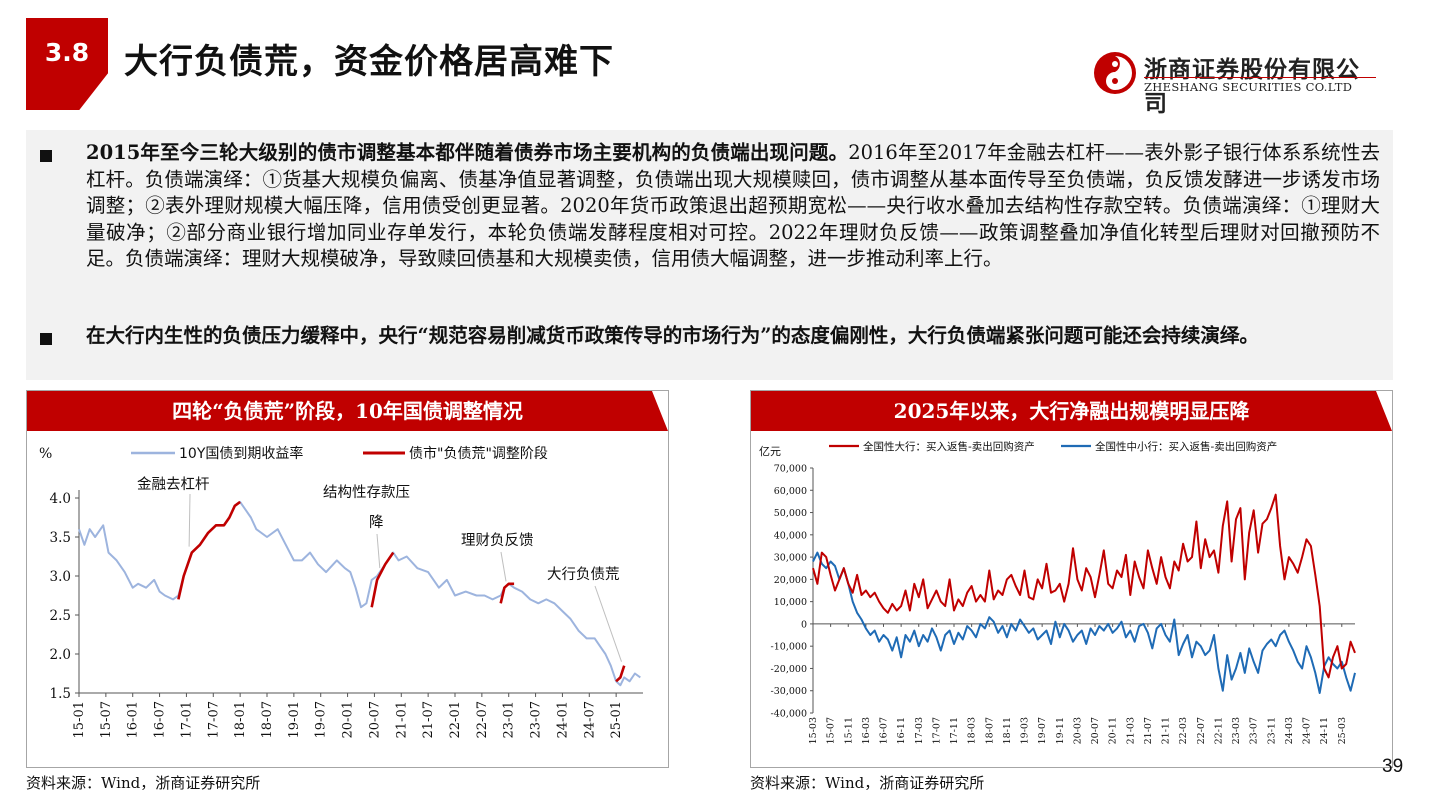 The image size is (1440, 810). What do you see at coordinates (831, 730) in the screenshot?
I see `x-tick-label: 15-07` at bounding box center [831, 730].